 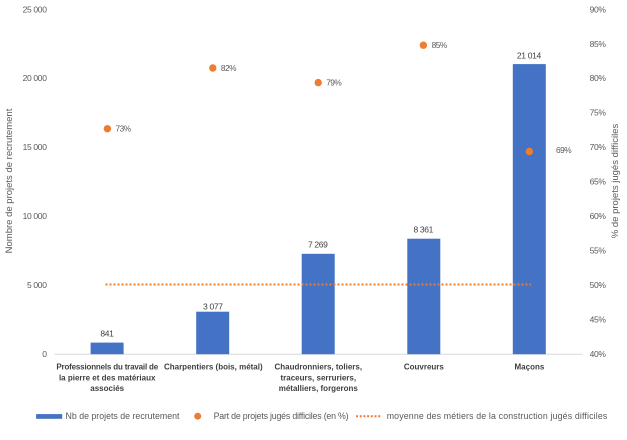 What do you see at coordinates (213, 367) in the screenshot?
I see `svg-text: Charpentiers (bois, métal)` at bounding box center [213, 367].